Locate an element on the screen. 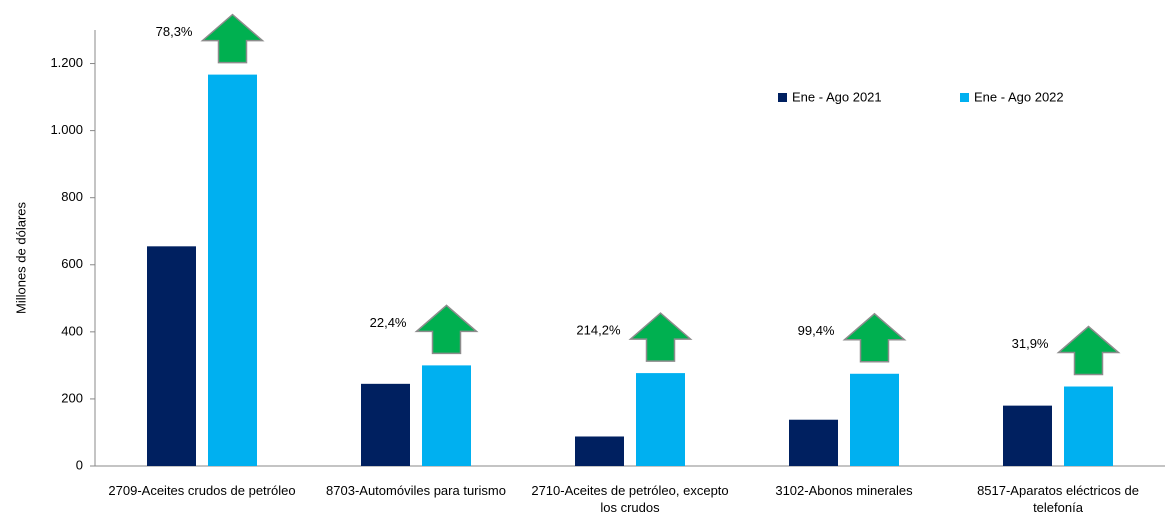  x-tick-label: 3102-Abonos minerales is located at coordinates (844, 490).